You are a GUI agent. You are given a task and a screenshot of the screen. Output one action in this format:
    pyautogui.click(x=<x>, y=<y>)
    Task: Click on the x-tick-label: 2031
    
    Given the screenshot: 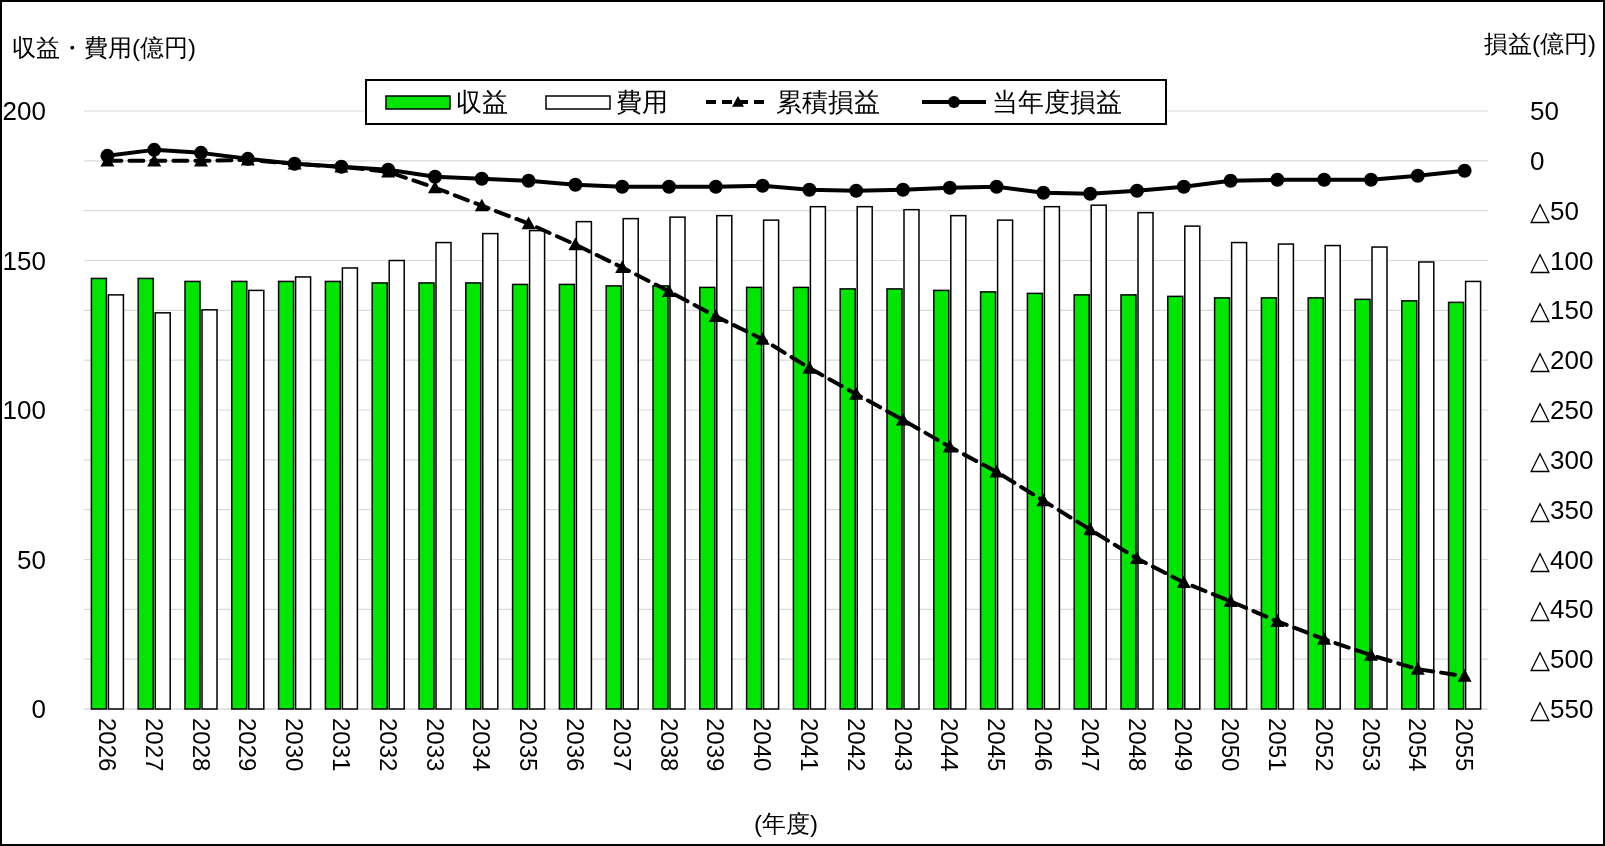 What is the action you would take?
    pyautogui.click(x=341, y=745)
    